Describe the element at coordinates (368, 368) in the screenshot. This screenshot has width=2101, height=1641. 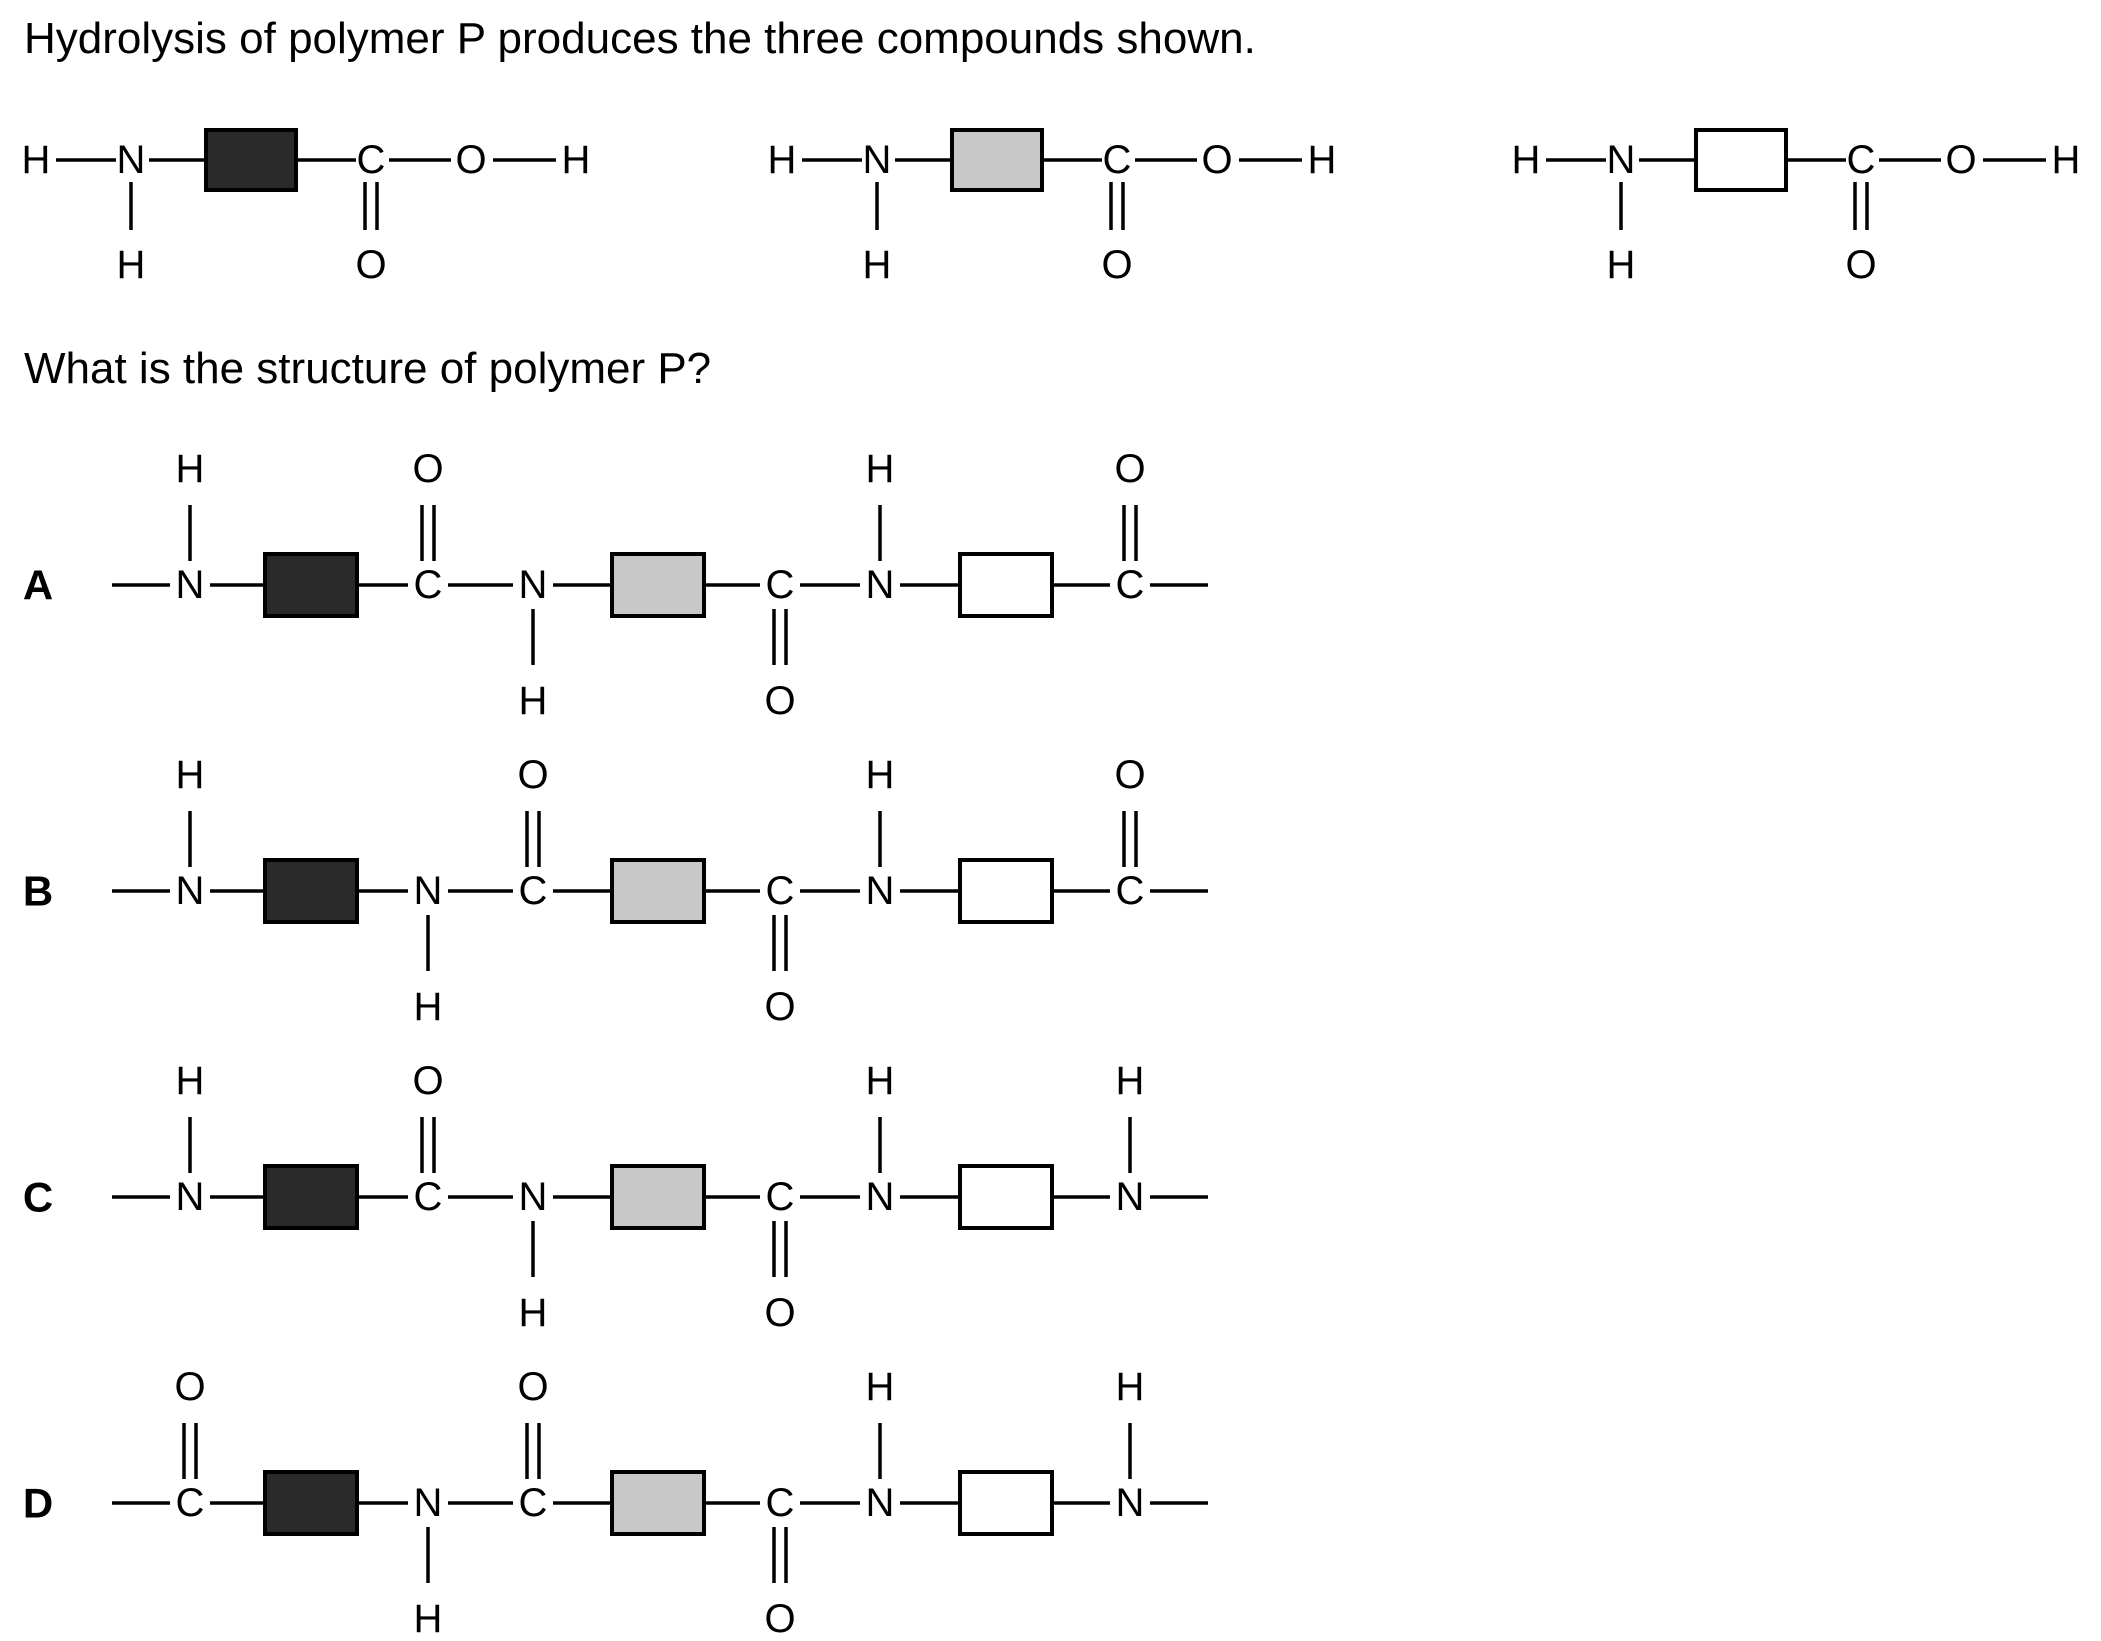
I see `question-prompt: What is the structure of polymer P?` at that location.